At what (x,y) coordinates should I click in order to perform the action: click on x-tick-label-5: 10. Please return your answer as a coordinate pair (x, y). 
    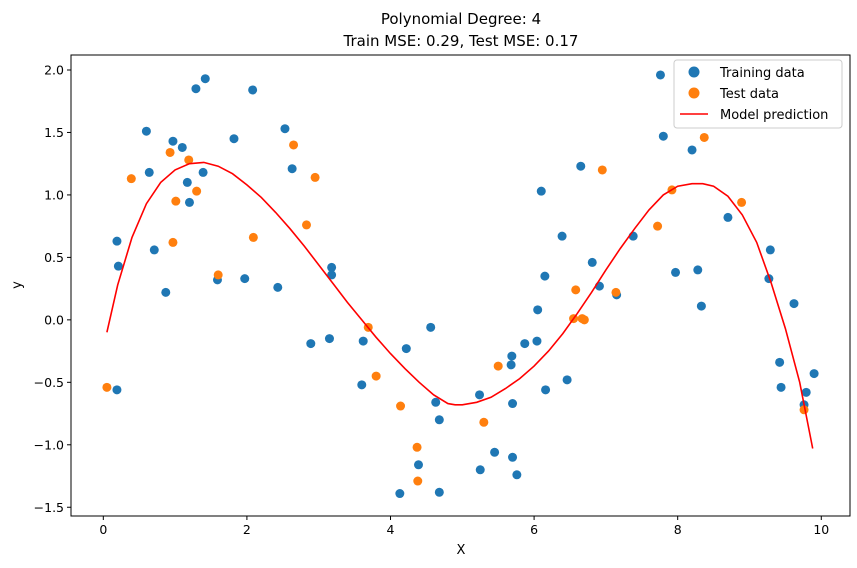
    Looking at the image, I should click on (821, 529).